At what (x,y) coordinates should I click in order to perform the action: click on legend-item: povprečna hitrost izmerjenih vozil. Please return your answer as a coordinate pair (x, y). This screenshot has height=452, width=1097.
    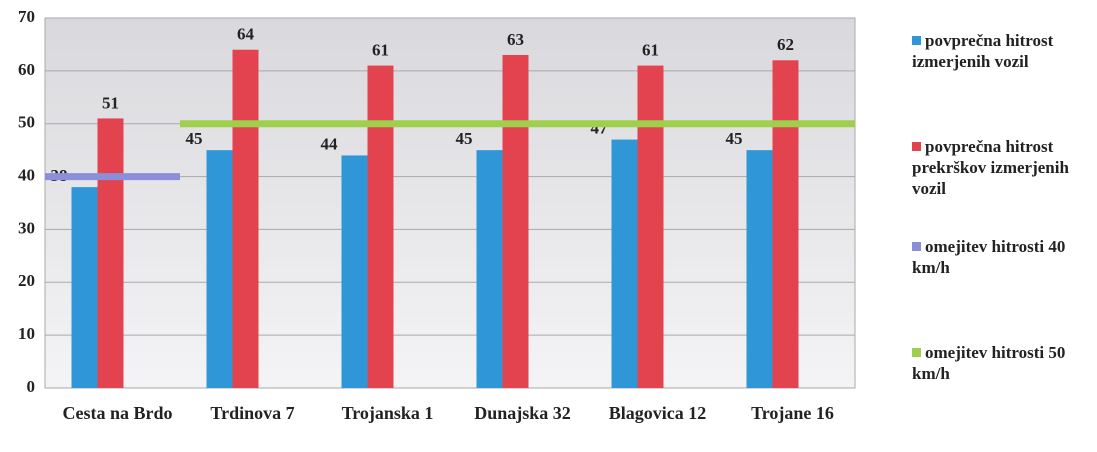
    Looking at the image, I should click on (999, 51).